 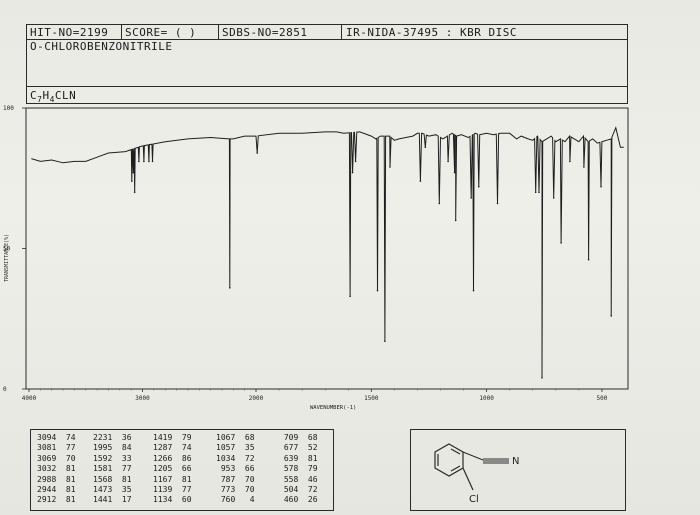 I want to click on x-tick-label-500: 500, so click(x=602, y=398).